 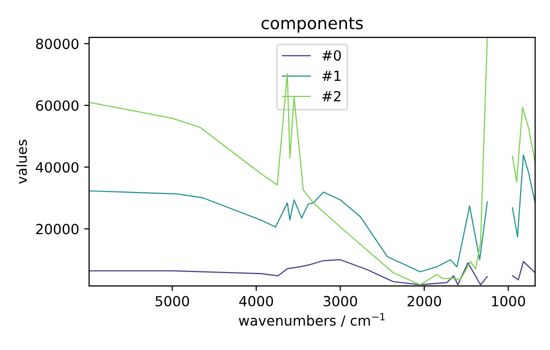 I want to click on legend-label: #1, so click(x=331, y=75).